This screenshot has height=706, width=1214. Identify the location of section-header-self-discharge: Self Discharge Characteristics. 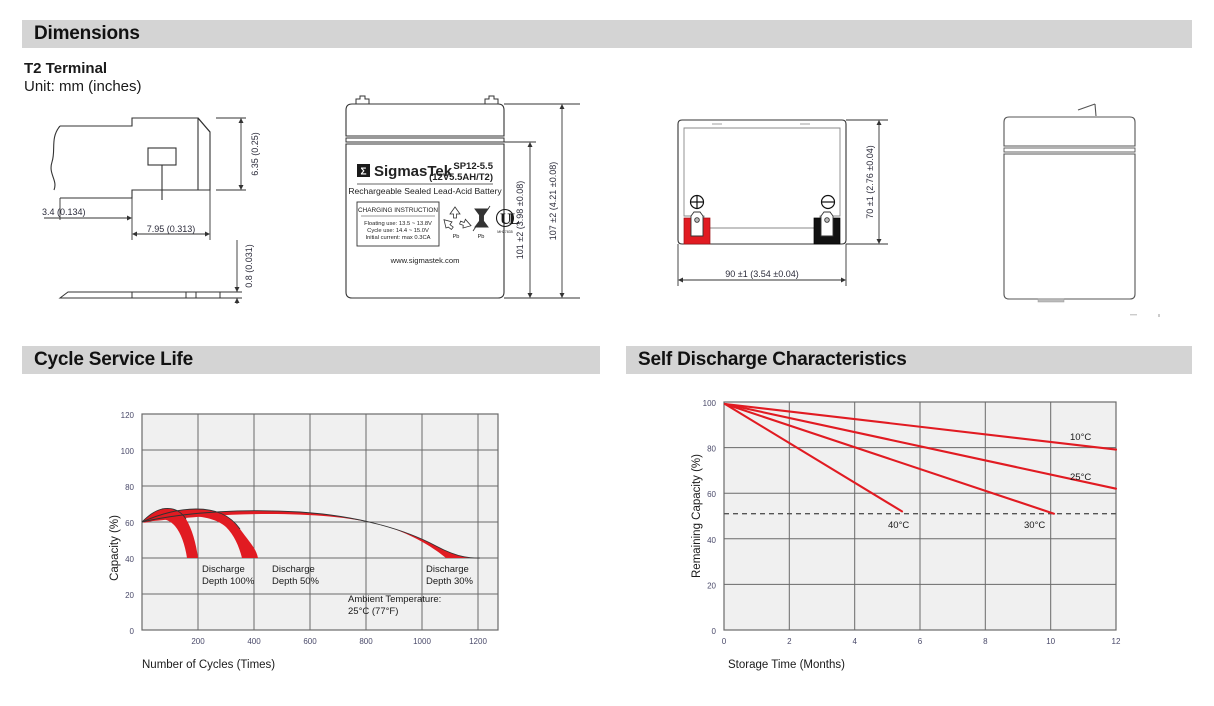
(909, 360).